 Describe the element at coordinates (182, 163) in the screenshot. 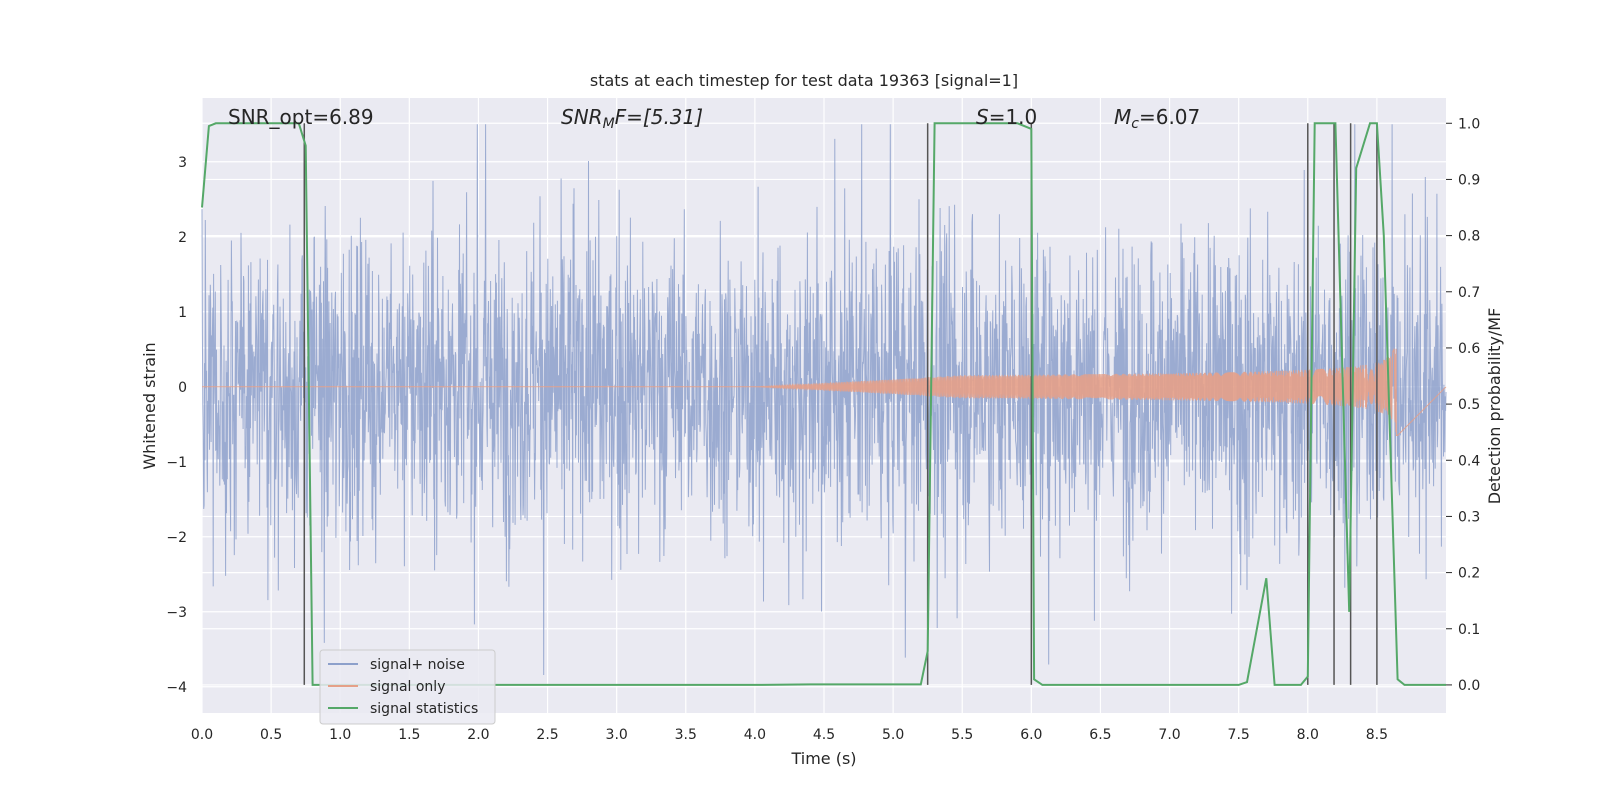

I see `y-left-tick-label: 3` at that location.